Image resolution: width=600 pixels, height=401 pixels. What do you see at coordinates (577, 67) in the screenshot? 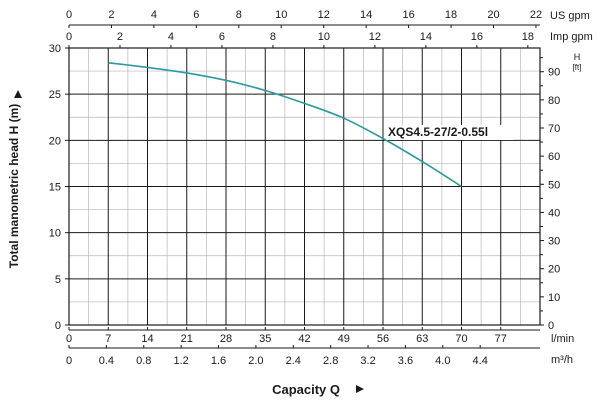
I see `right-axis-unit-bottom: [ft]` at bounding box center [577, 67].